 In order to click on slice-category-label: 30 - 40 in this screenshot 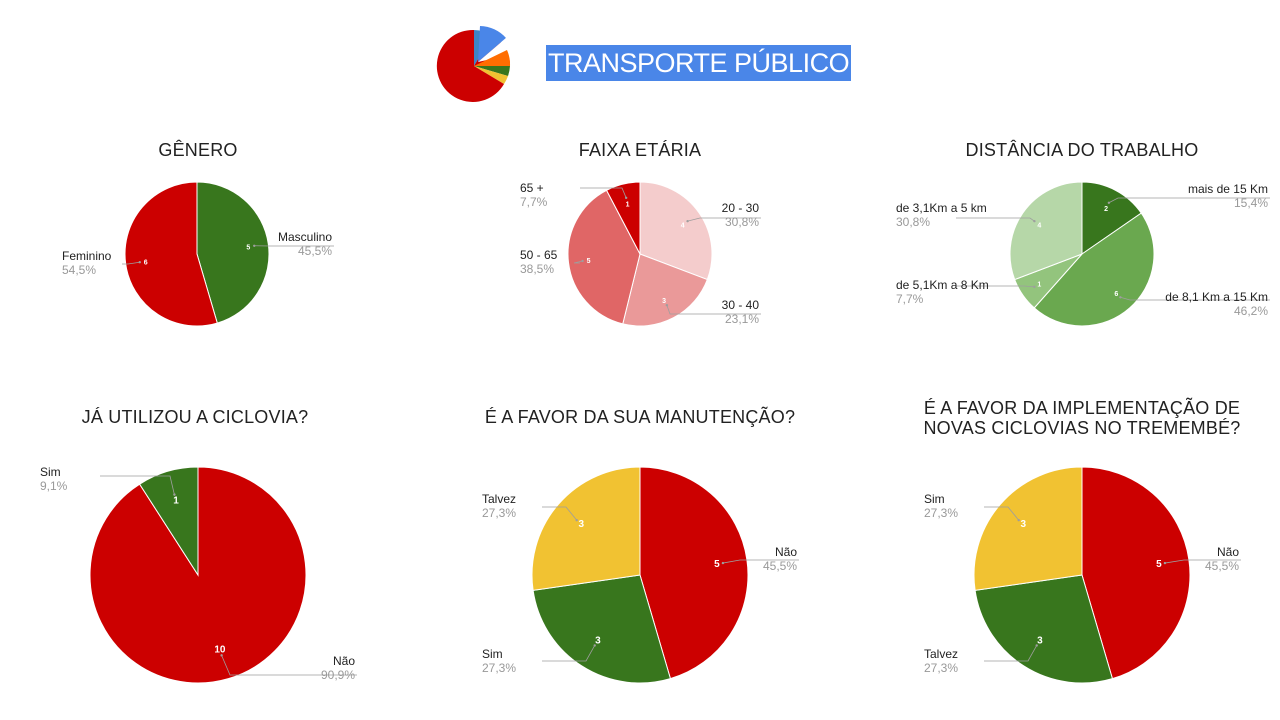, I will do `click(741, 305)`.